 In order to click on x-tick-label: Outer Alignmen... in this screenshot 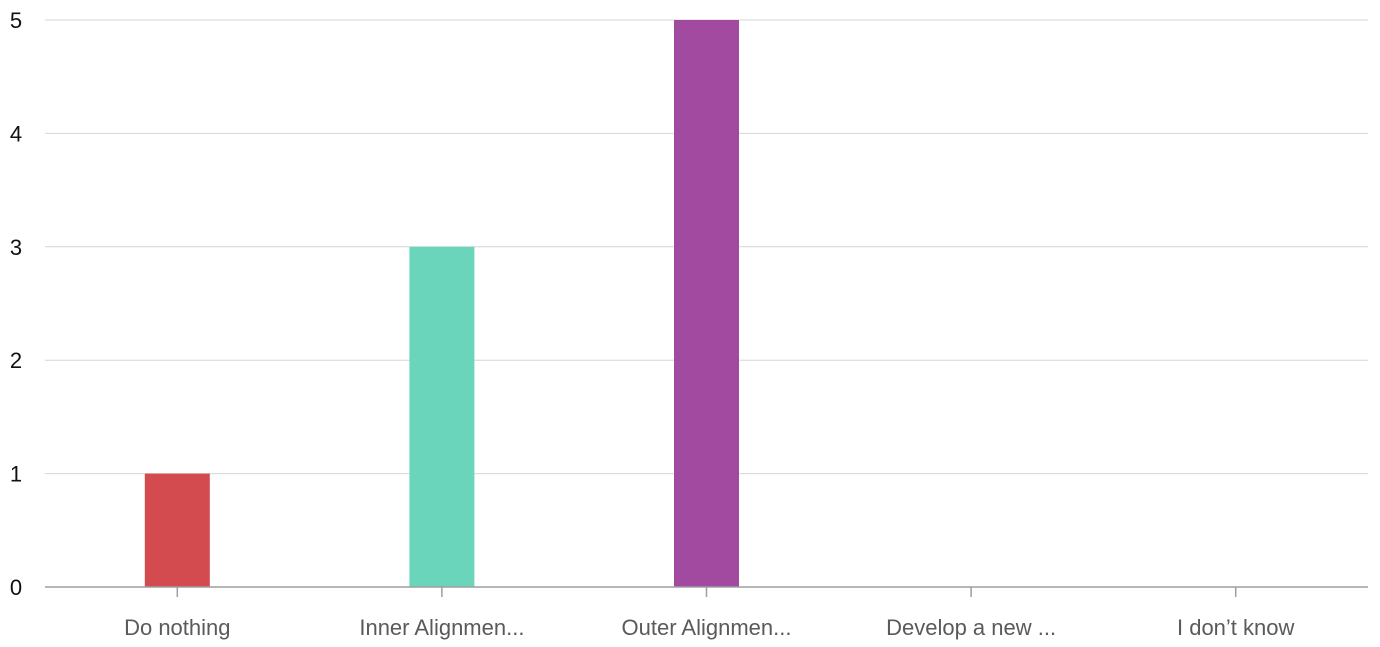, I will do `click(707, 627)`.